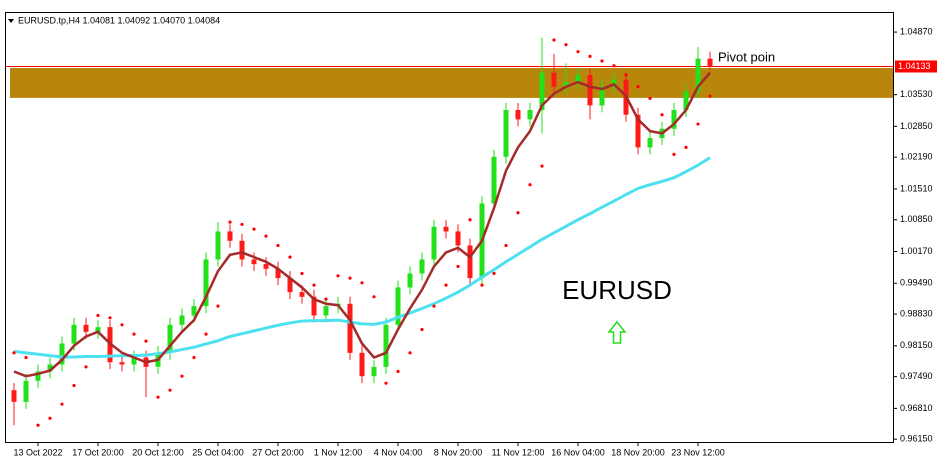  What do you see at coordinates (746, 56) in the screenshot?
I see `pivot-label: Pivot poin` at bounding box center [746, 56].